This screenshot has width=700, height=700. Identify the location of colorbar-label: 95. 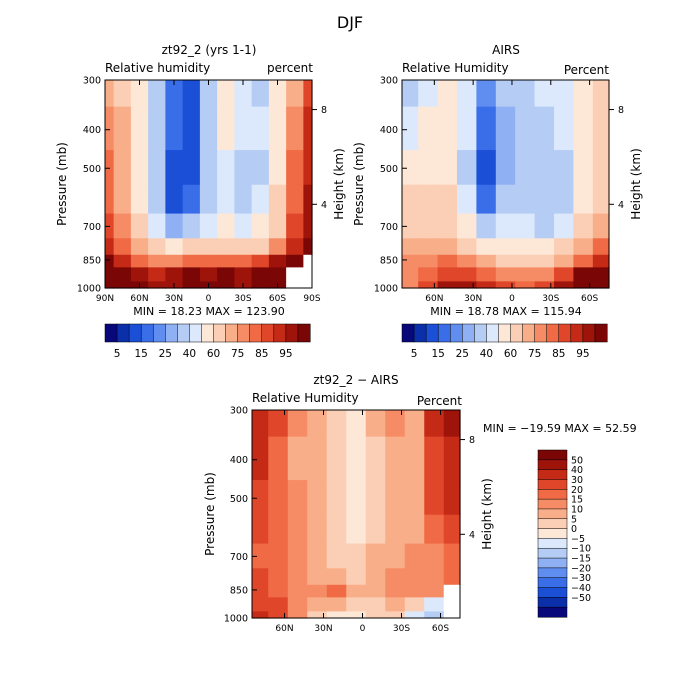
(285, 354).